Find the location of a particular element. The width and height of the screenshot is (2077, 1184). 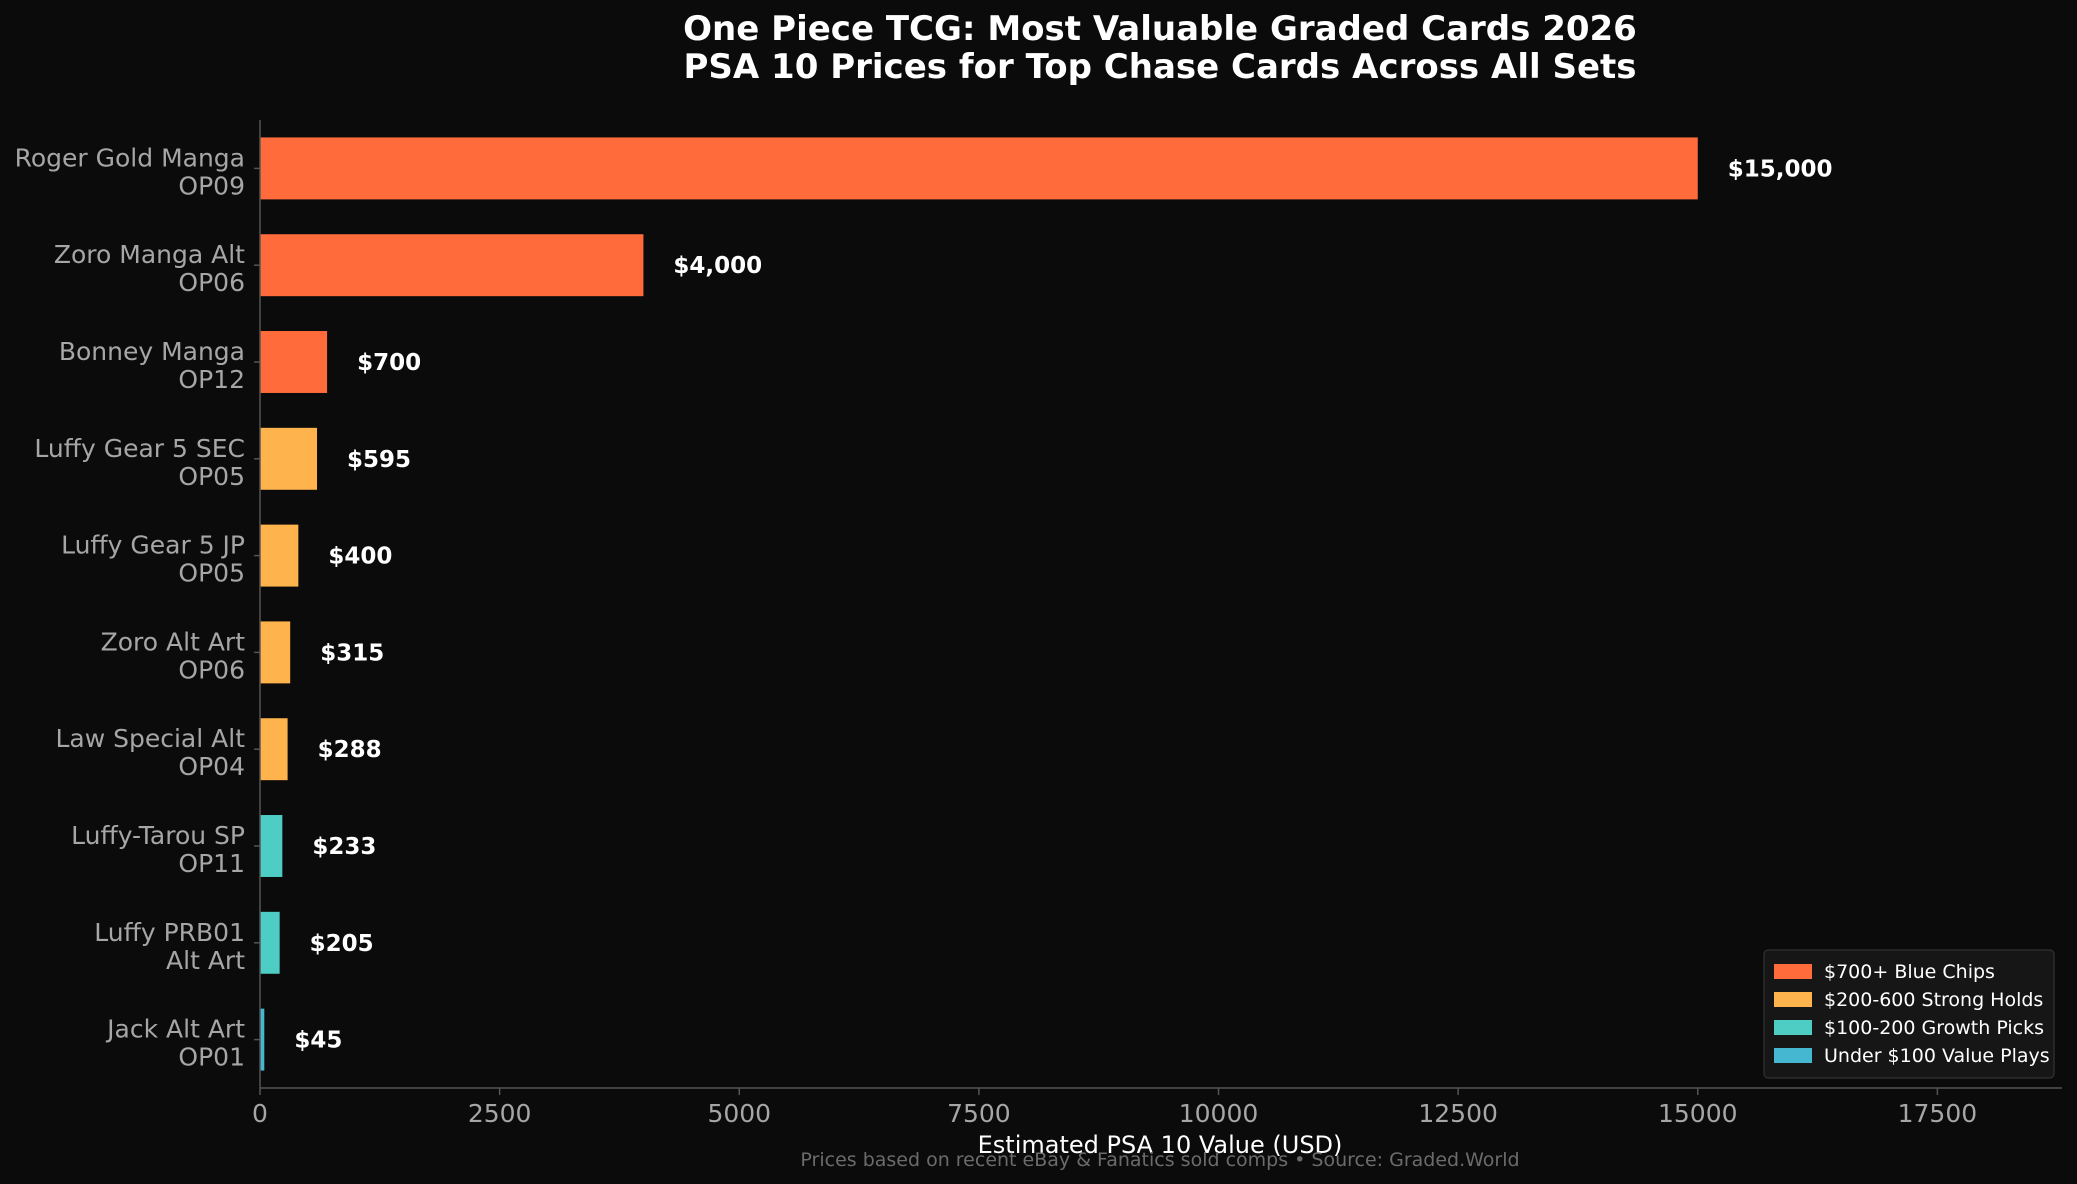

x-tick-label: 0 is located at coordinates (260, 1113).